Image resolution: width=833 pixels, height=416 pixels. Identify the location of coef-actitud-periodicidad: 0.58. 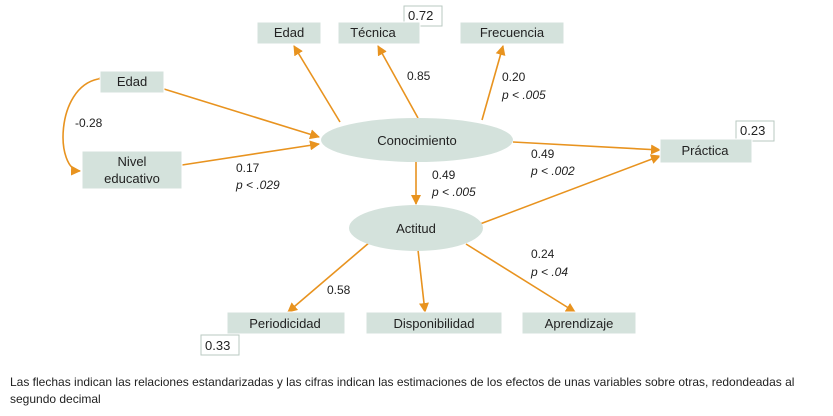
(339, 290).